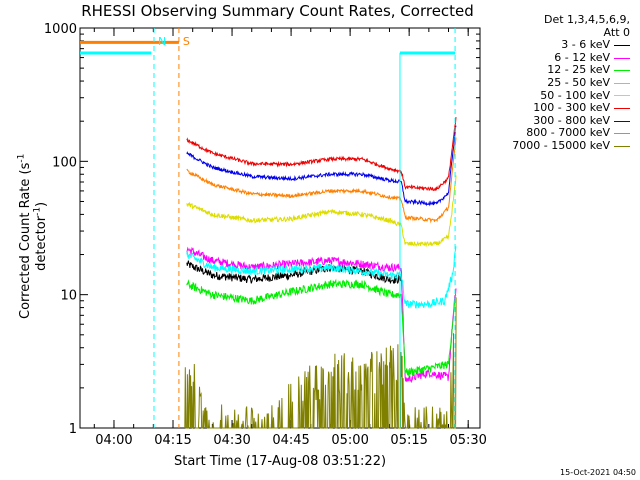  I want to click on legend-entry: 6 - 12 keV, so click(555, 57).